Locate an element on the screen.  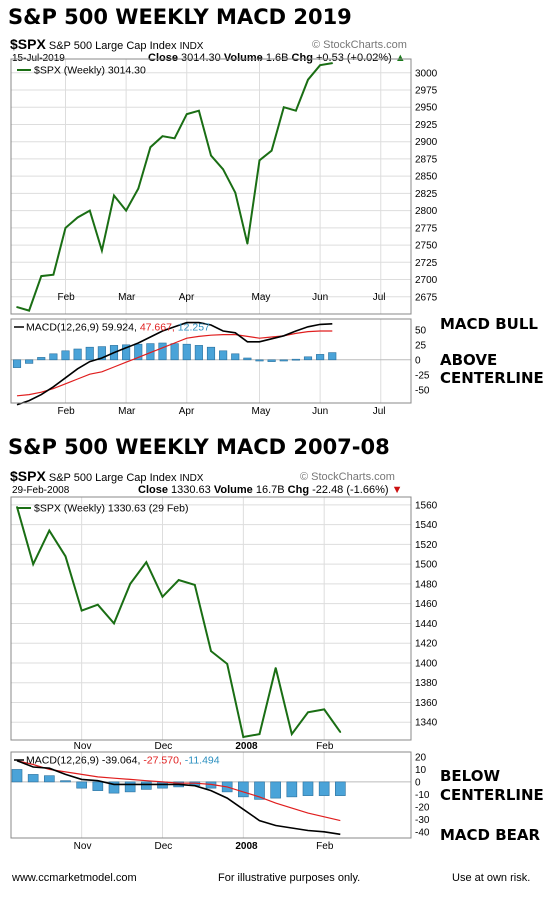
chart2-exchange: INDX is located at coordinates (191, 478).